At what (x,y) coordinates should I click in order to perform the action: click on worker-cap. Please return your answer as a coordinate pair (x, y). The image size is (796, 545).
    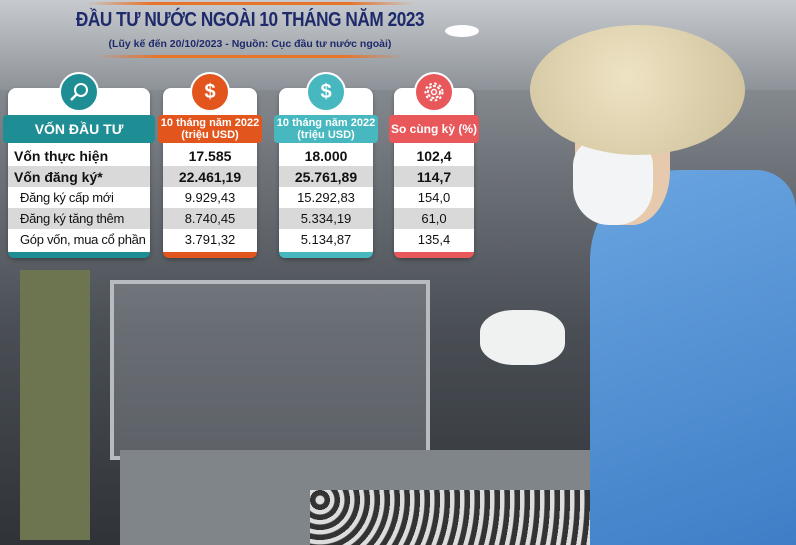
    Looking at the image, I should click on (637, 90).